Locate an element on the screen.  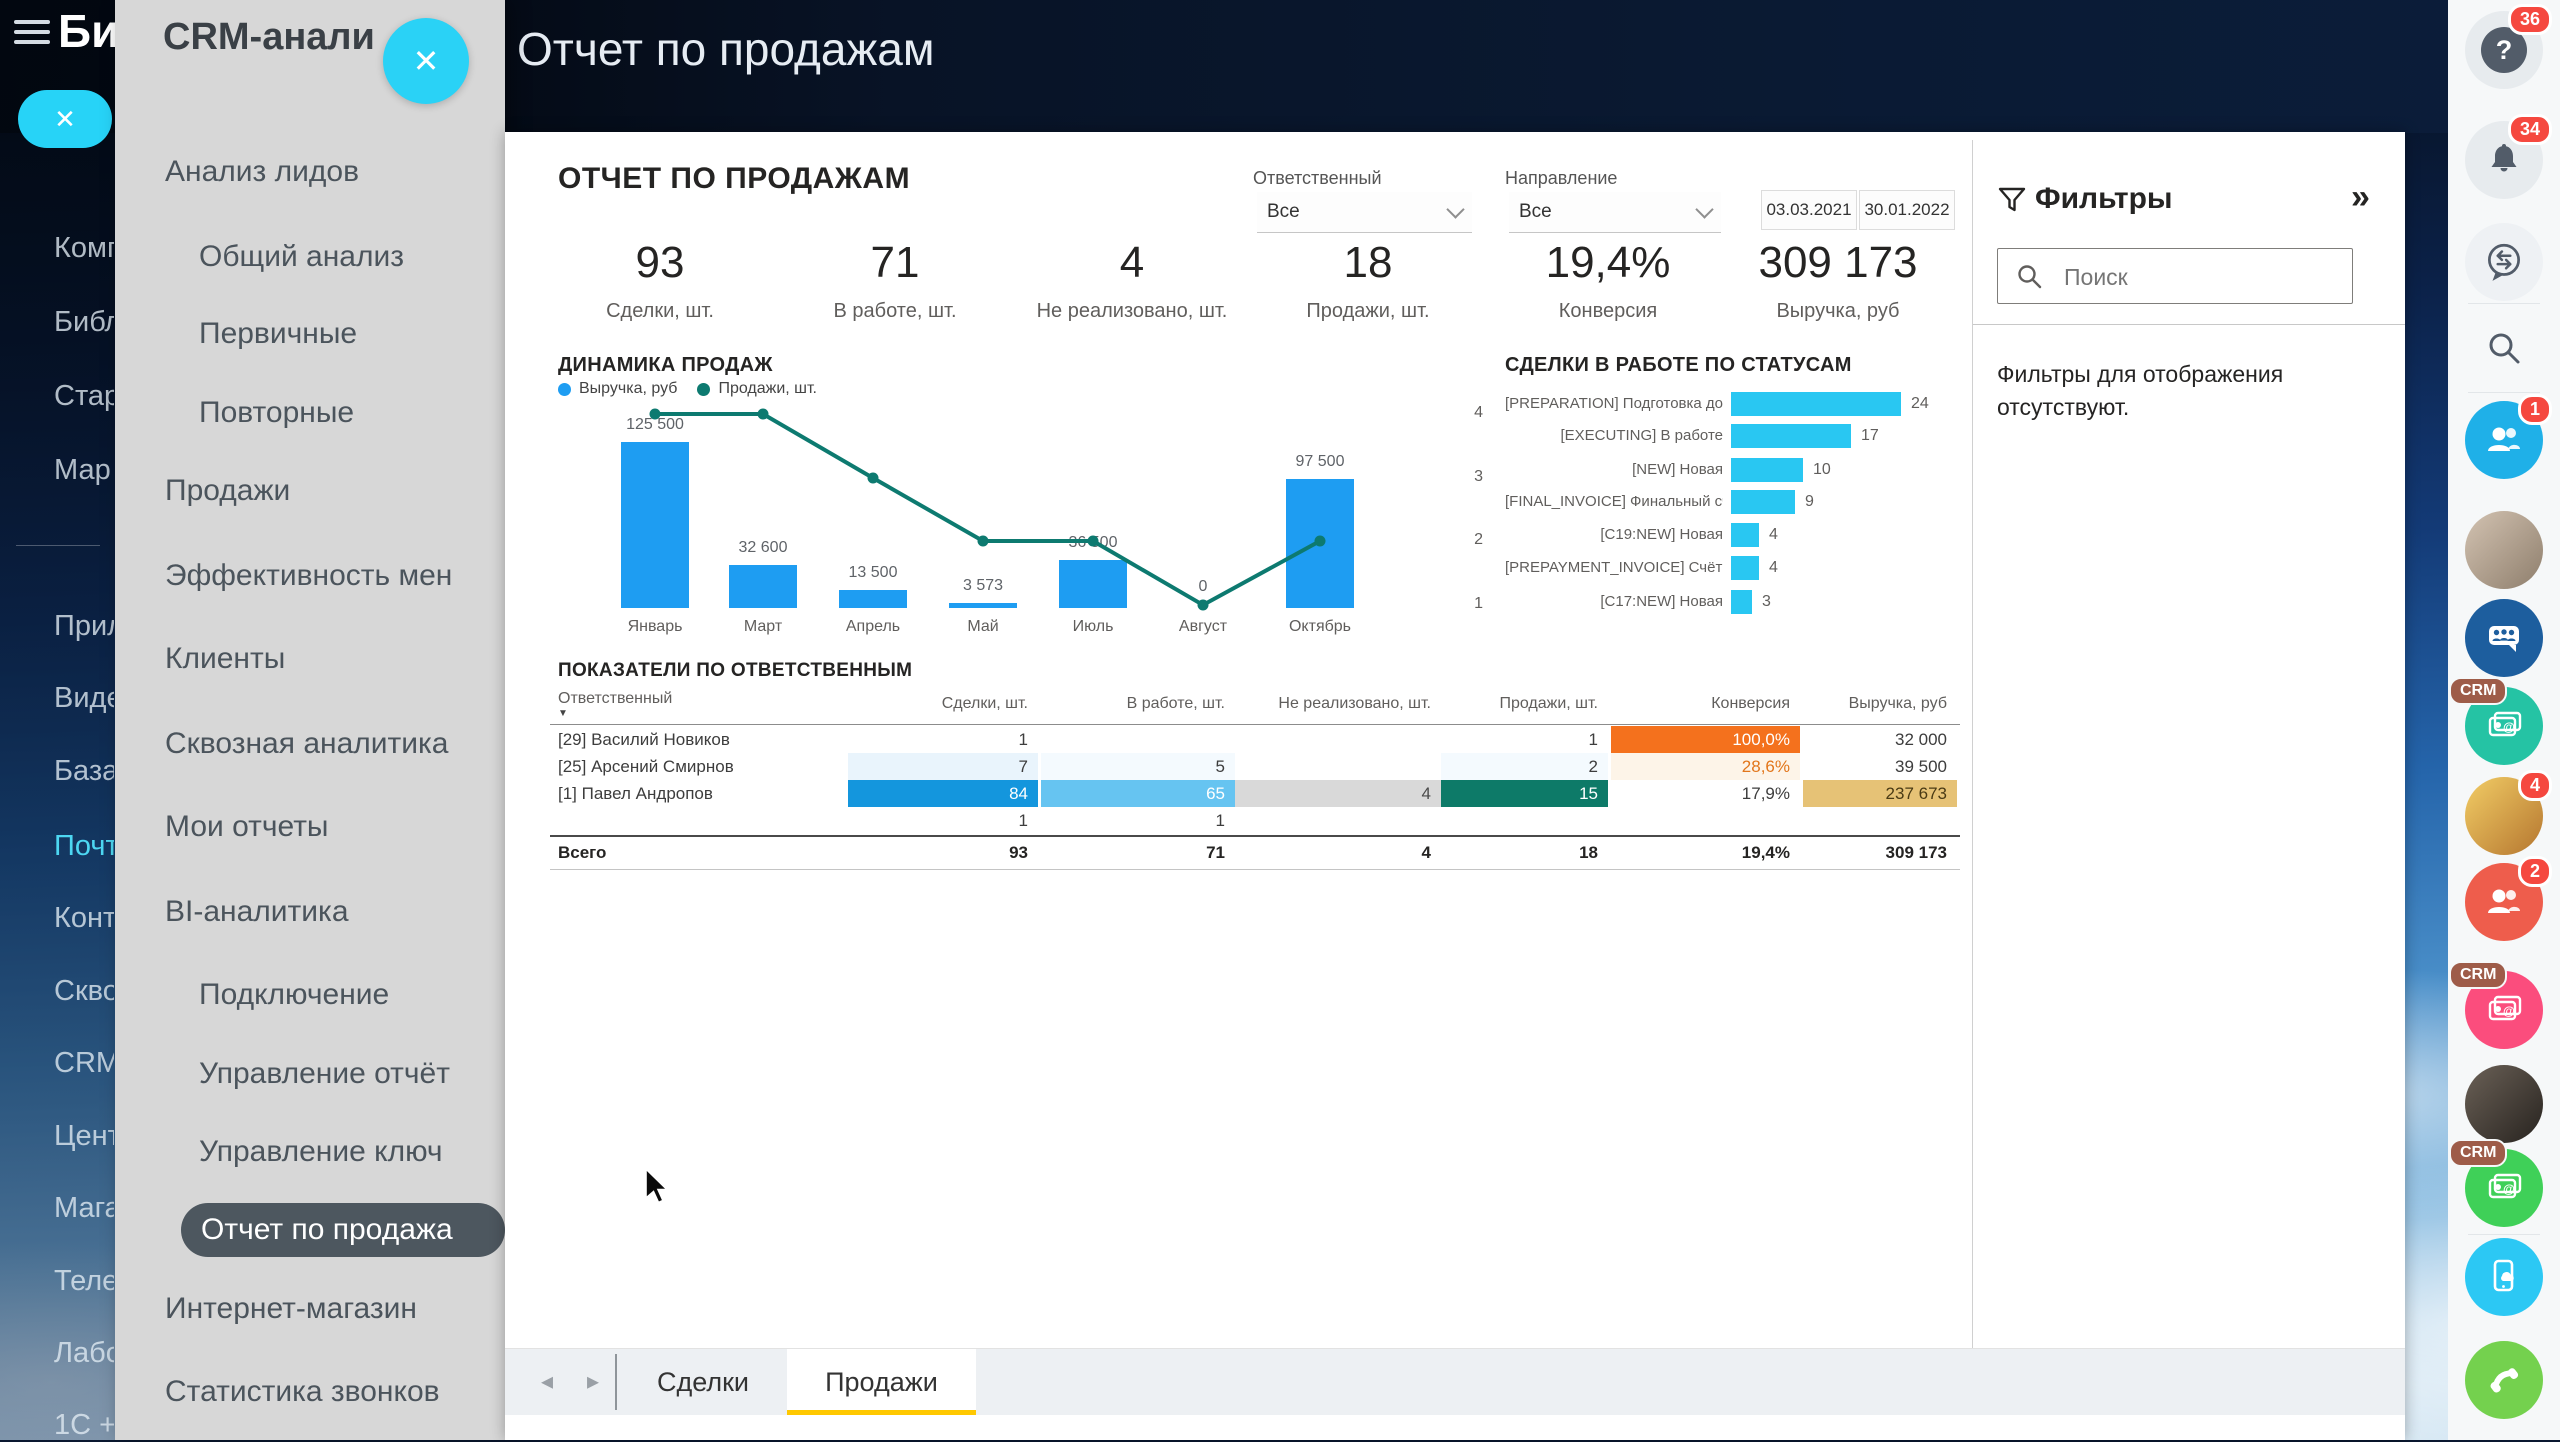
x-axis-label: Август is located at coordinates (1203, 626).